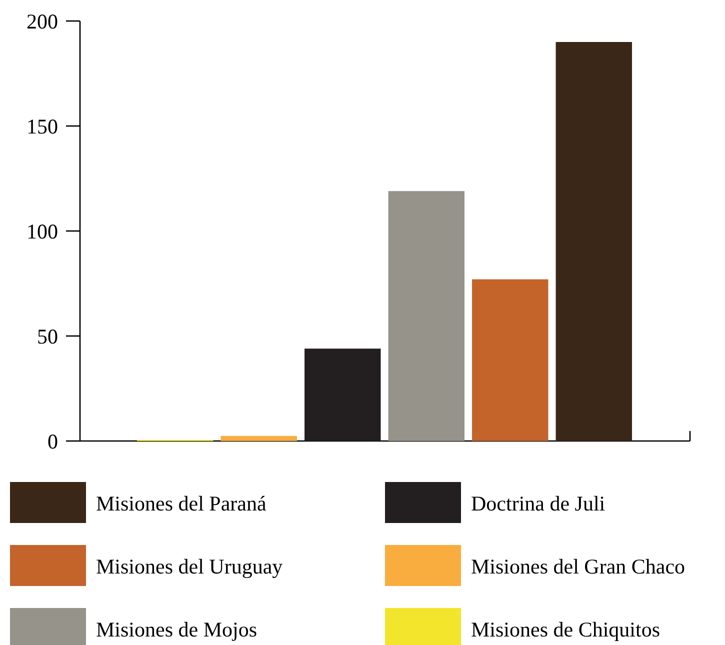 This screenshot has width=725, height=645. I want to click on y-tick-label: 150, so click(42, 126).